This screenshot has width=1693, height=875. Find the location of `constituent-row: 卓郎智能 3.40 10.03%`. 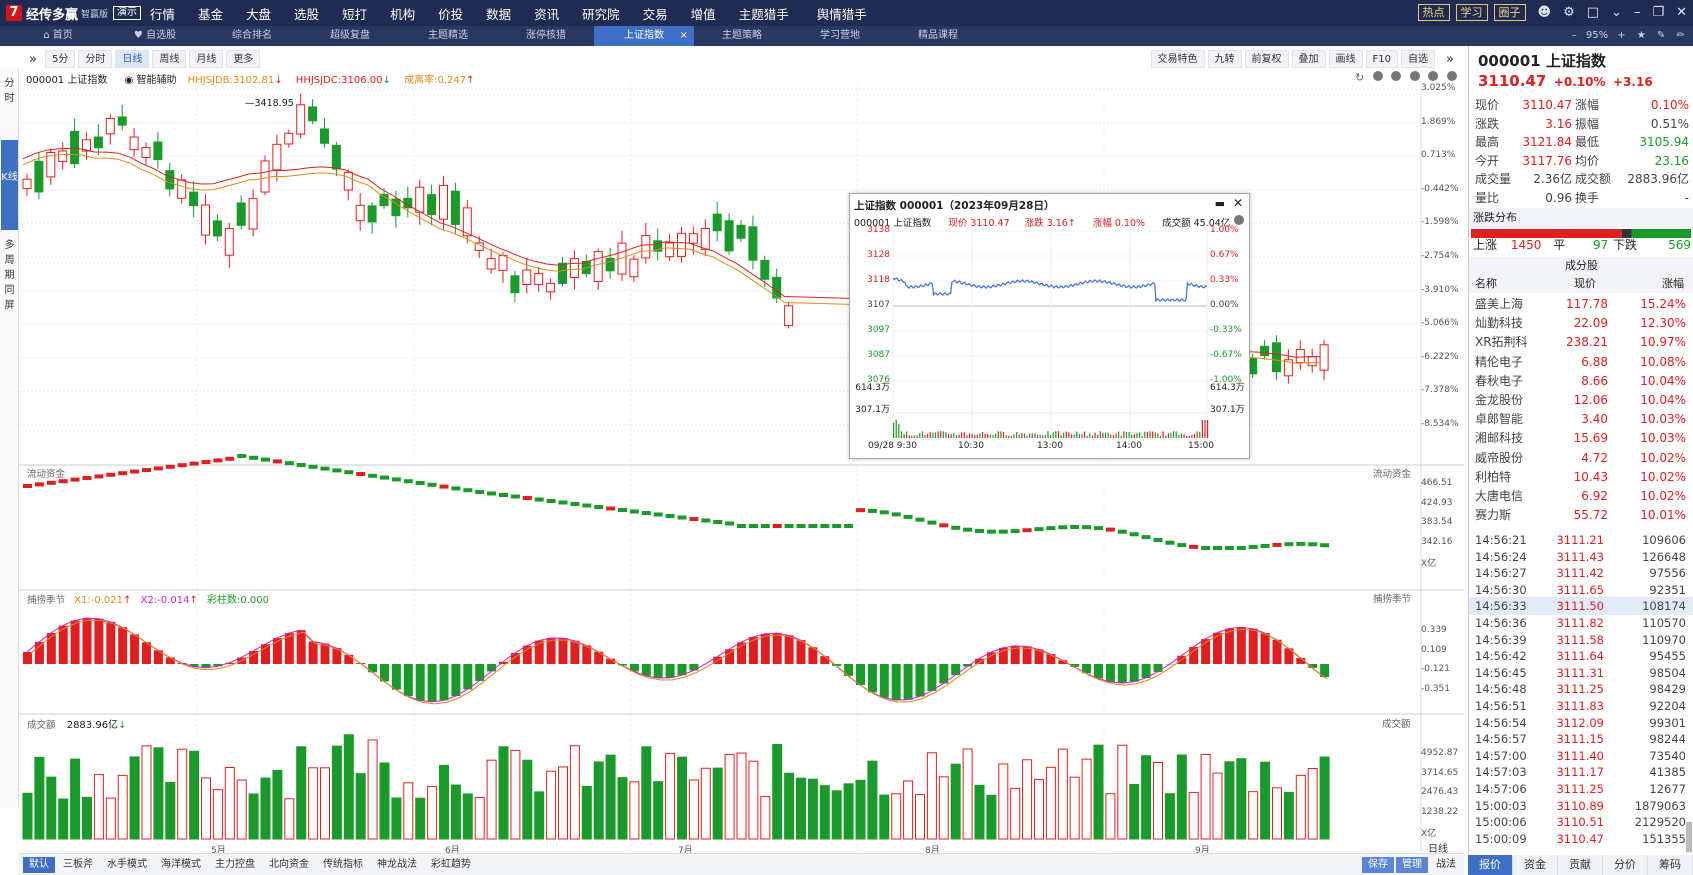

constituent-row: 卓郎智能 3.40 10.03% is located at coordinates (1581, 419).